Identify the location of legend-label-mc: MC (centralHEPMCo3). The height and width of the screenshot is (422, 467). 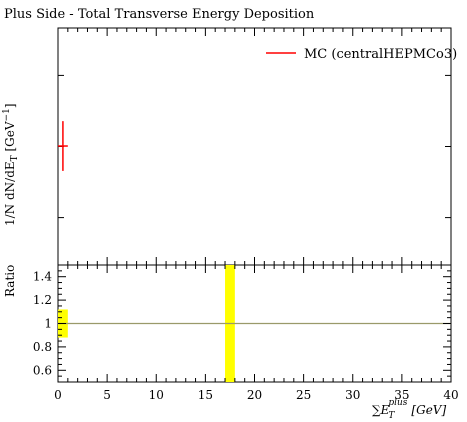
(380, 54).